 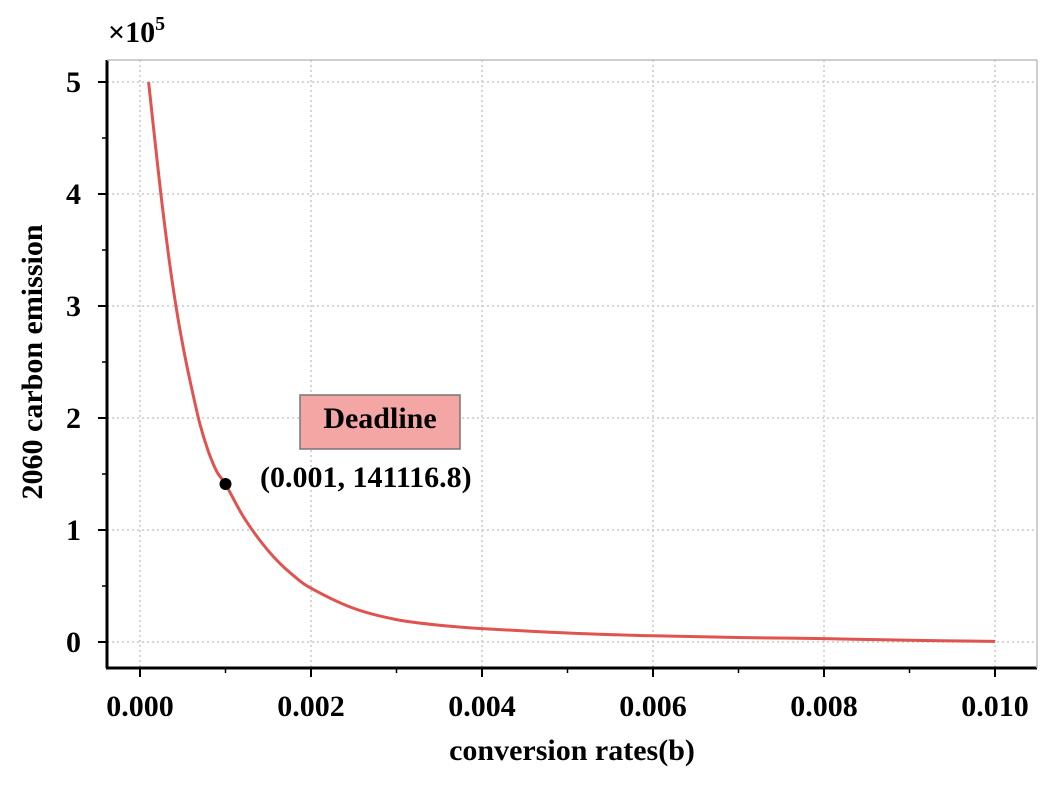 What do you see at coordinates (73, 642) in the screenshot?
I see `y-tick-label: 0` at bounding box center [73, 642].